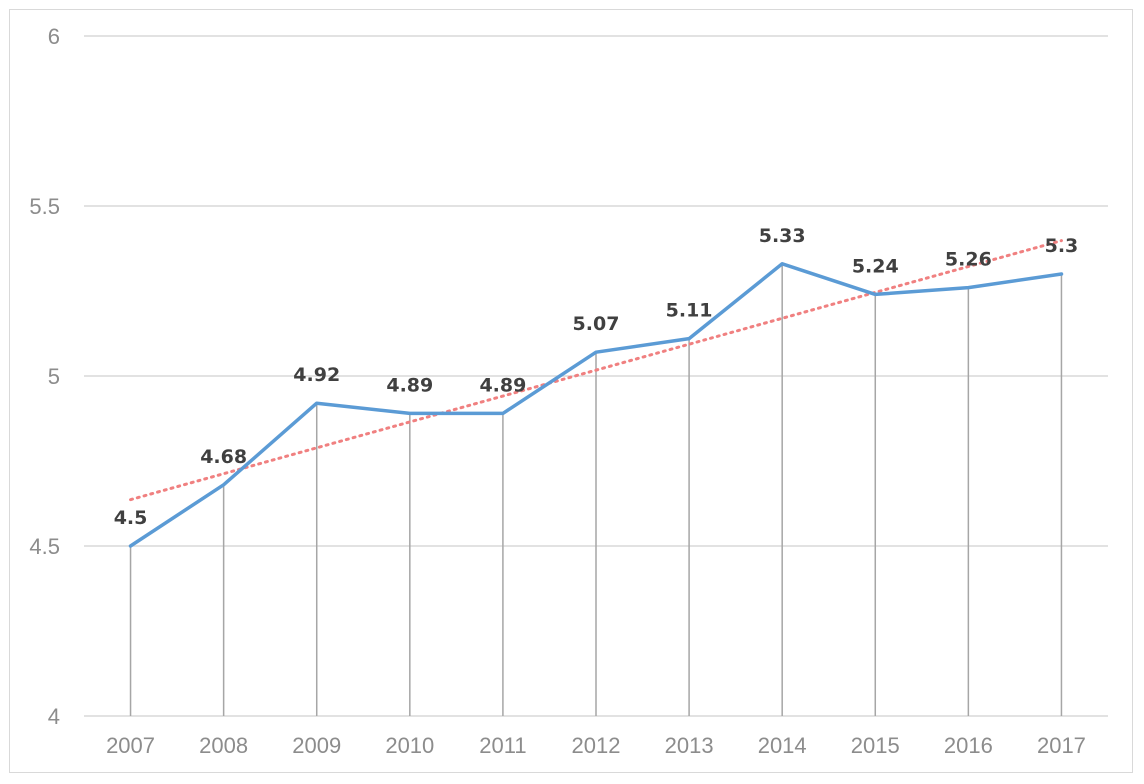 This screenshot has width=1144, height=784. What do you see at coordinates (316, 745) in the screenshot?
I see `x-tick-label: 2009` at bounding box center [316, 745].